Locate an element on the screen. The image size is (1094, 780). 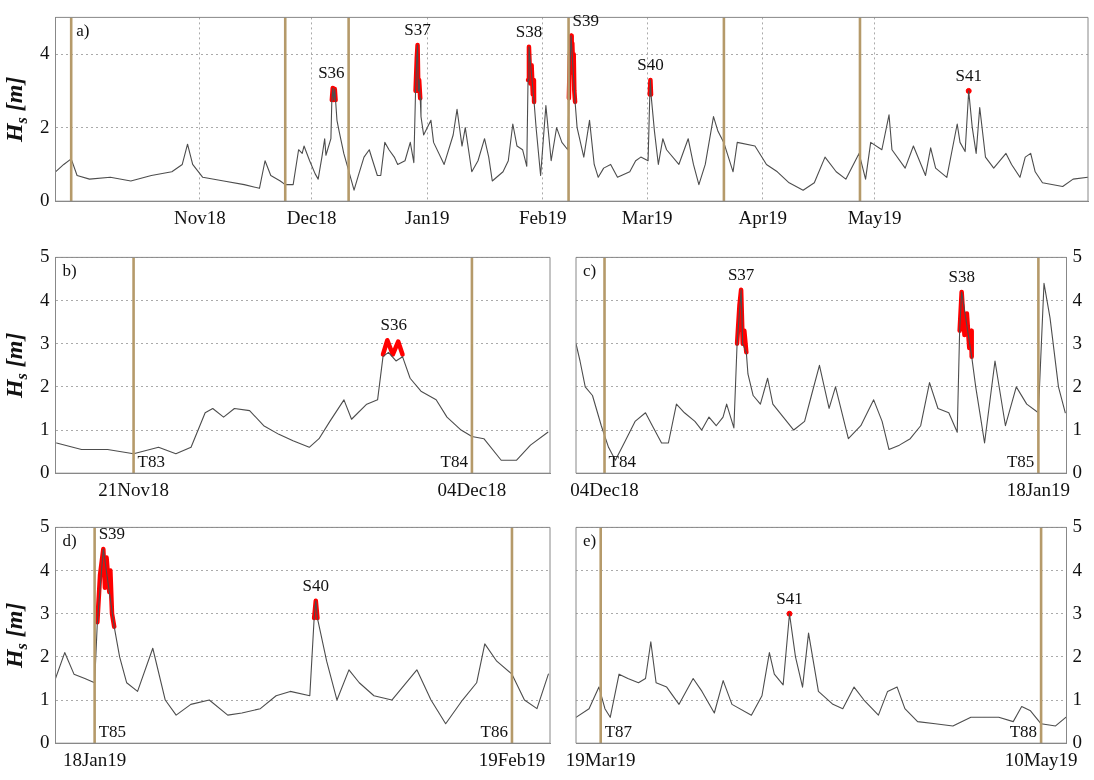
x-tick-label: May19 is located at coordinates (874, 217).